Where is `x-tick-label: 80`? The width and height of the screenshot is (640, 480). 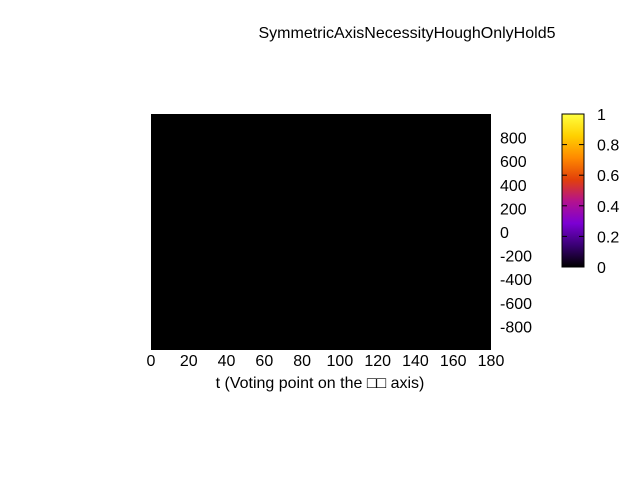 x-tick-label: 80 is located at coordinates (302, 361).